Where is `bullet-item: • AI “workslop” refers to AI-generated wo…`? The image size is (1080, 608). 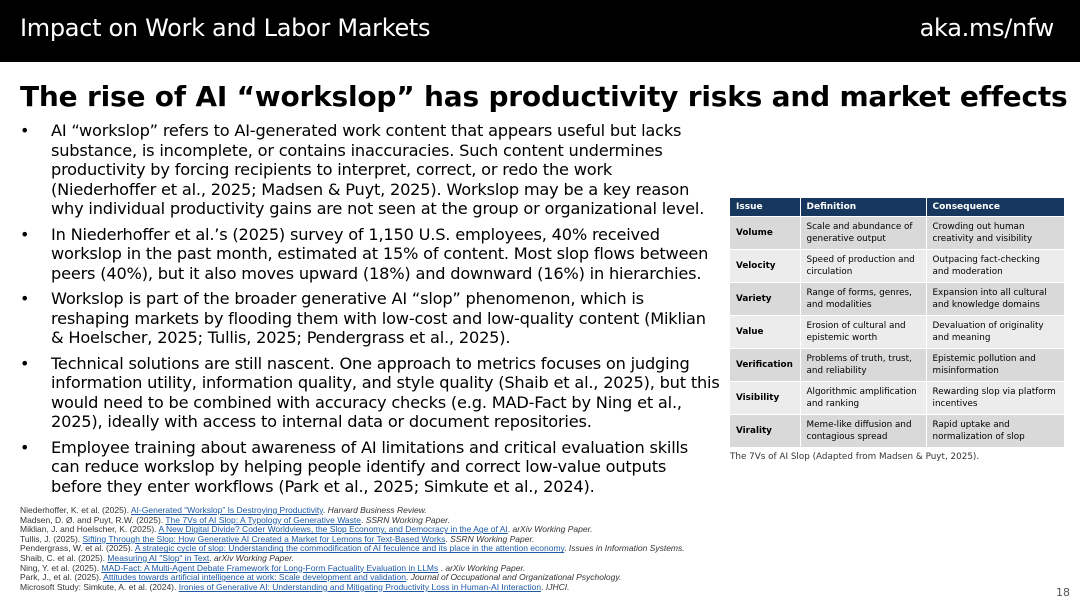 bullet-item: • AI “workslop” refers to AI-generated wo… is located at coordinates (370, 170).